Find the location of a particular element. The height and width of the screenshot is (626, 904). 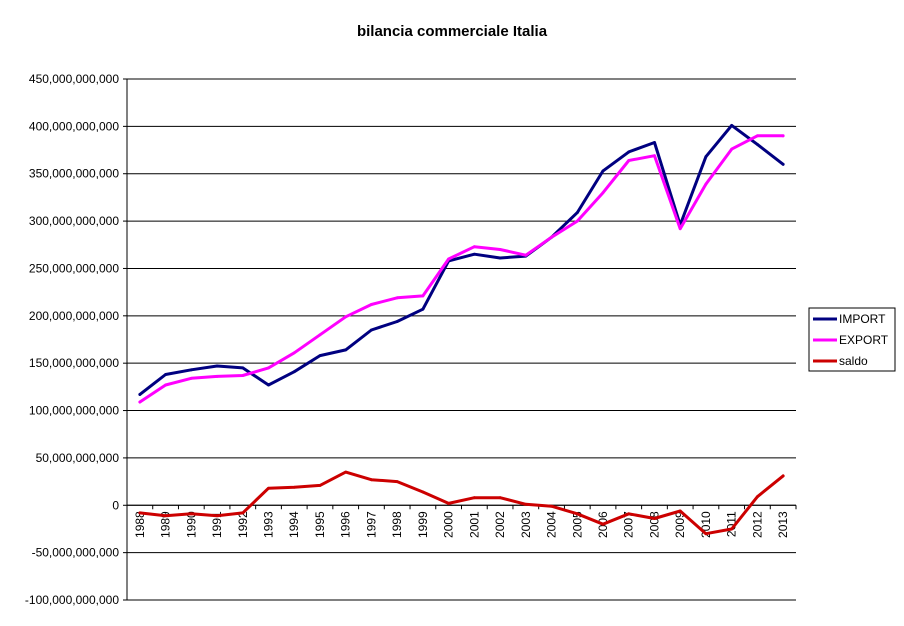

x-tick-label: 2003 is located at coordinates (526, 524).